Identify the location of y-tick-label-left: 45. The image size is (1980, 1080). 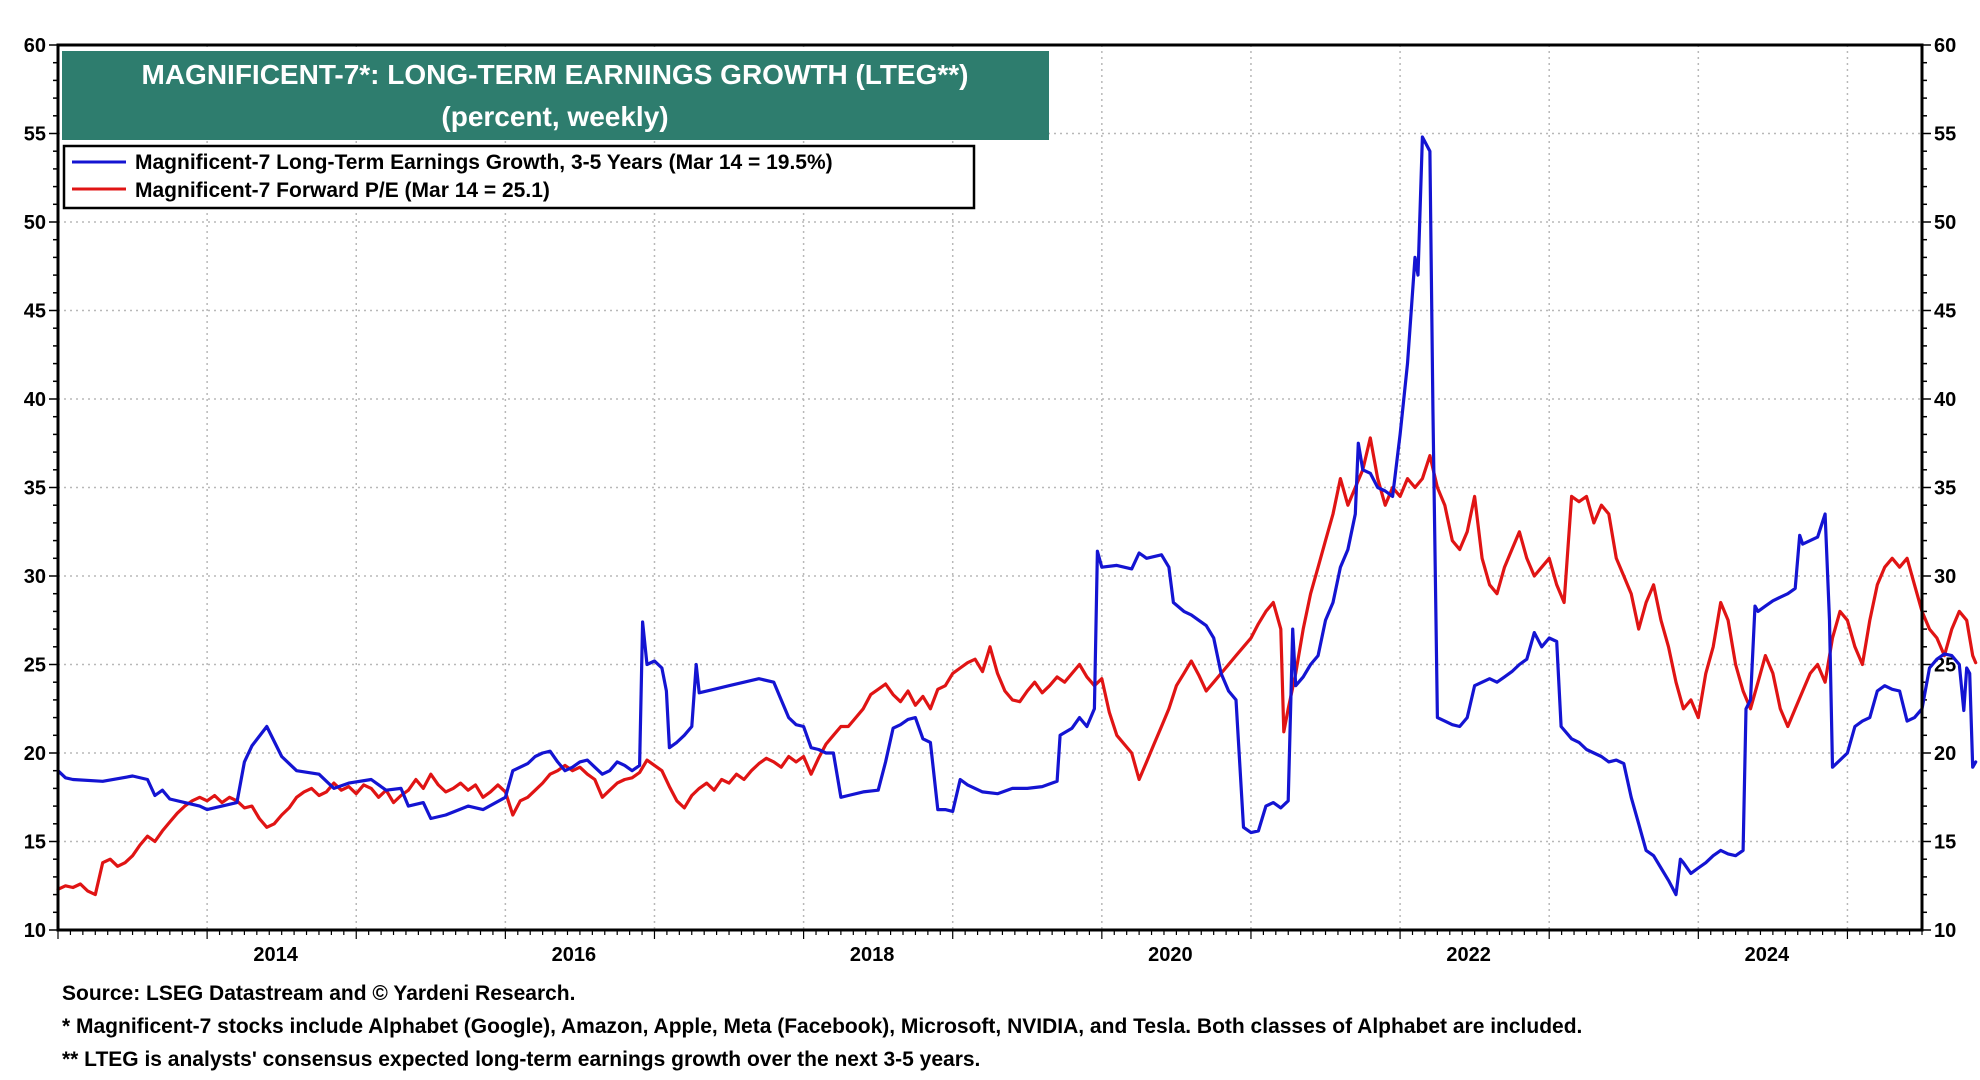
(35, 312).